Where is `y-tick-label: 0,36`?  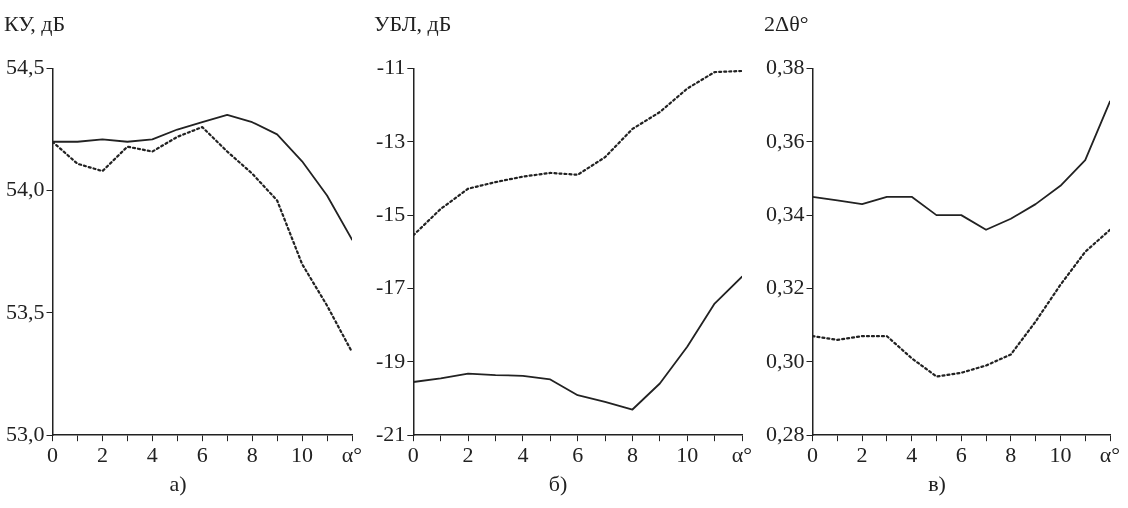
y-tick-label: 0,36 is located at coordinates (785, 140).